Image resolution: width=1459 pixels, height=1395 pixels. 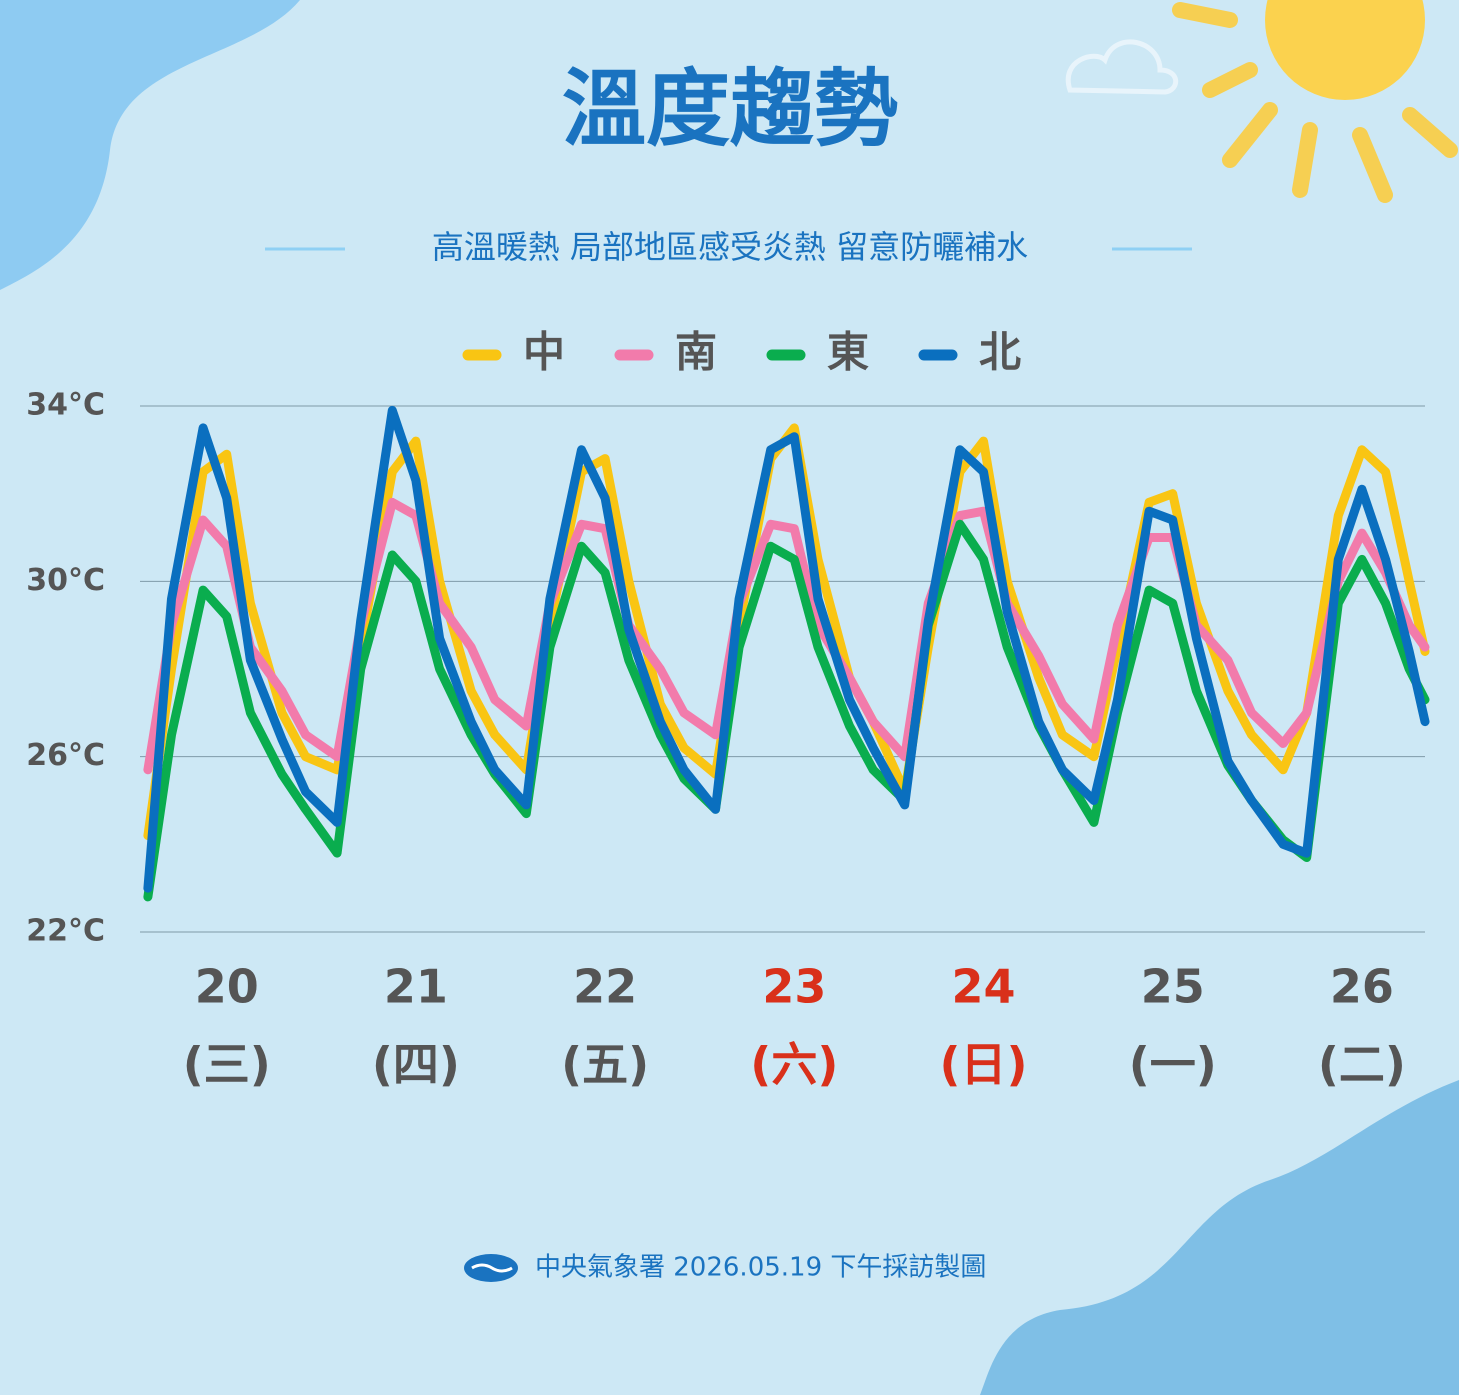 What do you see at coordinates (491, 1268) in the screenshot?
I see `footer-logo` at bounding box center [491, 1268].